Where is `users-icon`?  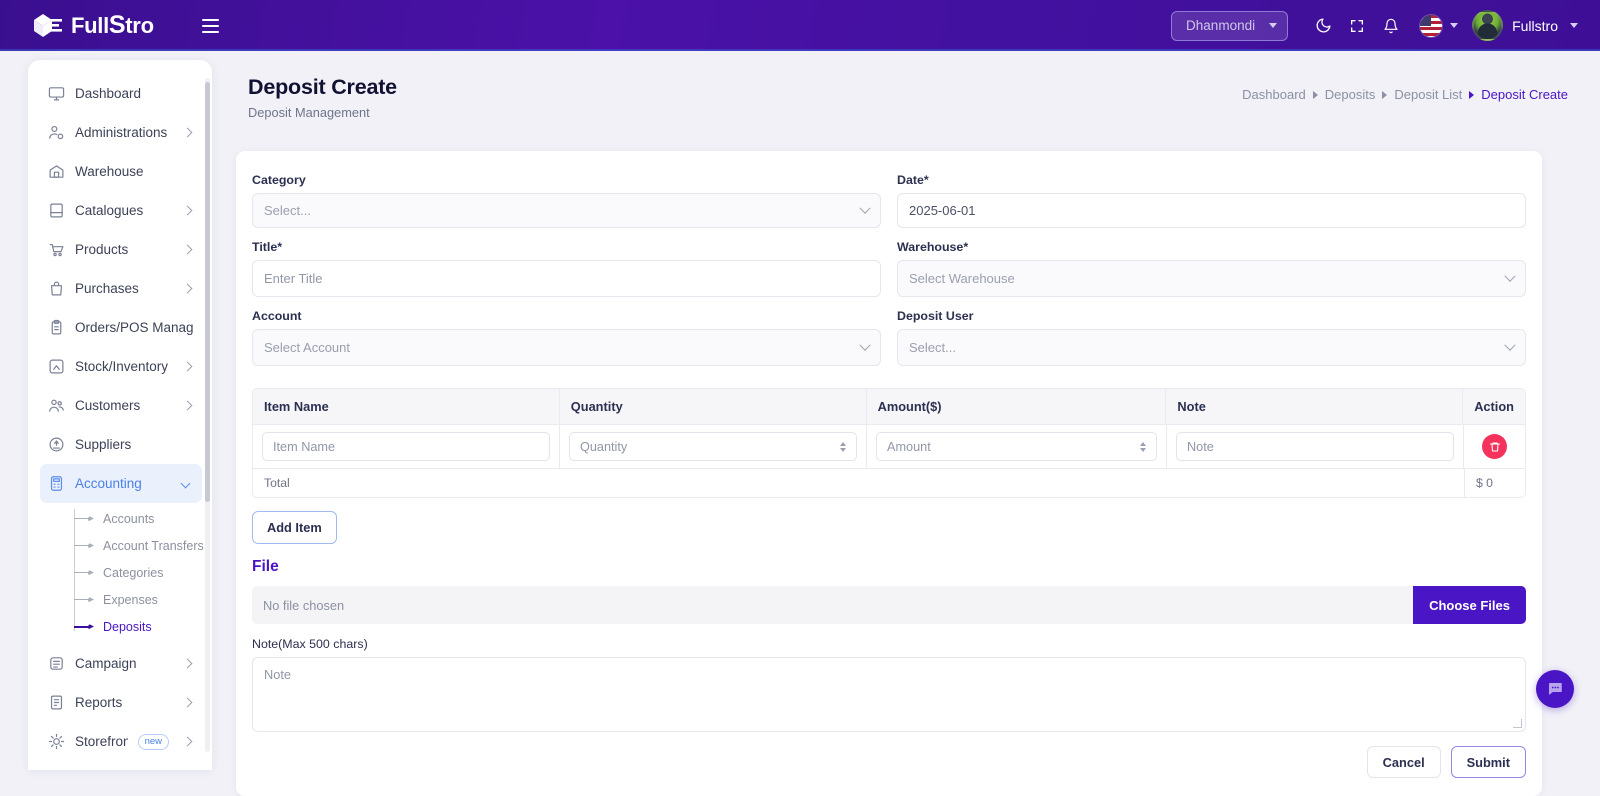 users-icon is located at coordinates (56, 405).